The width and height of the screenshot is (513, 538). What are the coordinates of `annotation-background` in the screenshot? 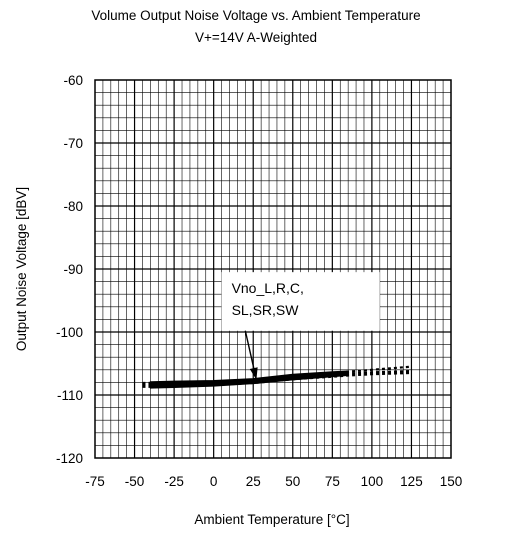 It's located at (300, 301).